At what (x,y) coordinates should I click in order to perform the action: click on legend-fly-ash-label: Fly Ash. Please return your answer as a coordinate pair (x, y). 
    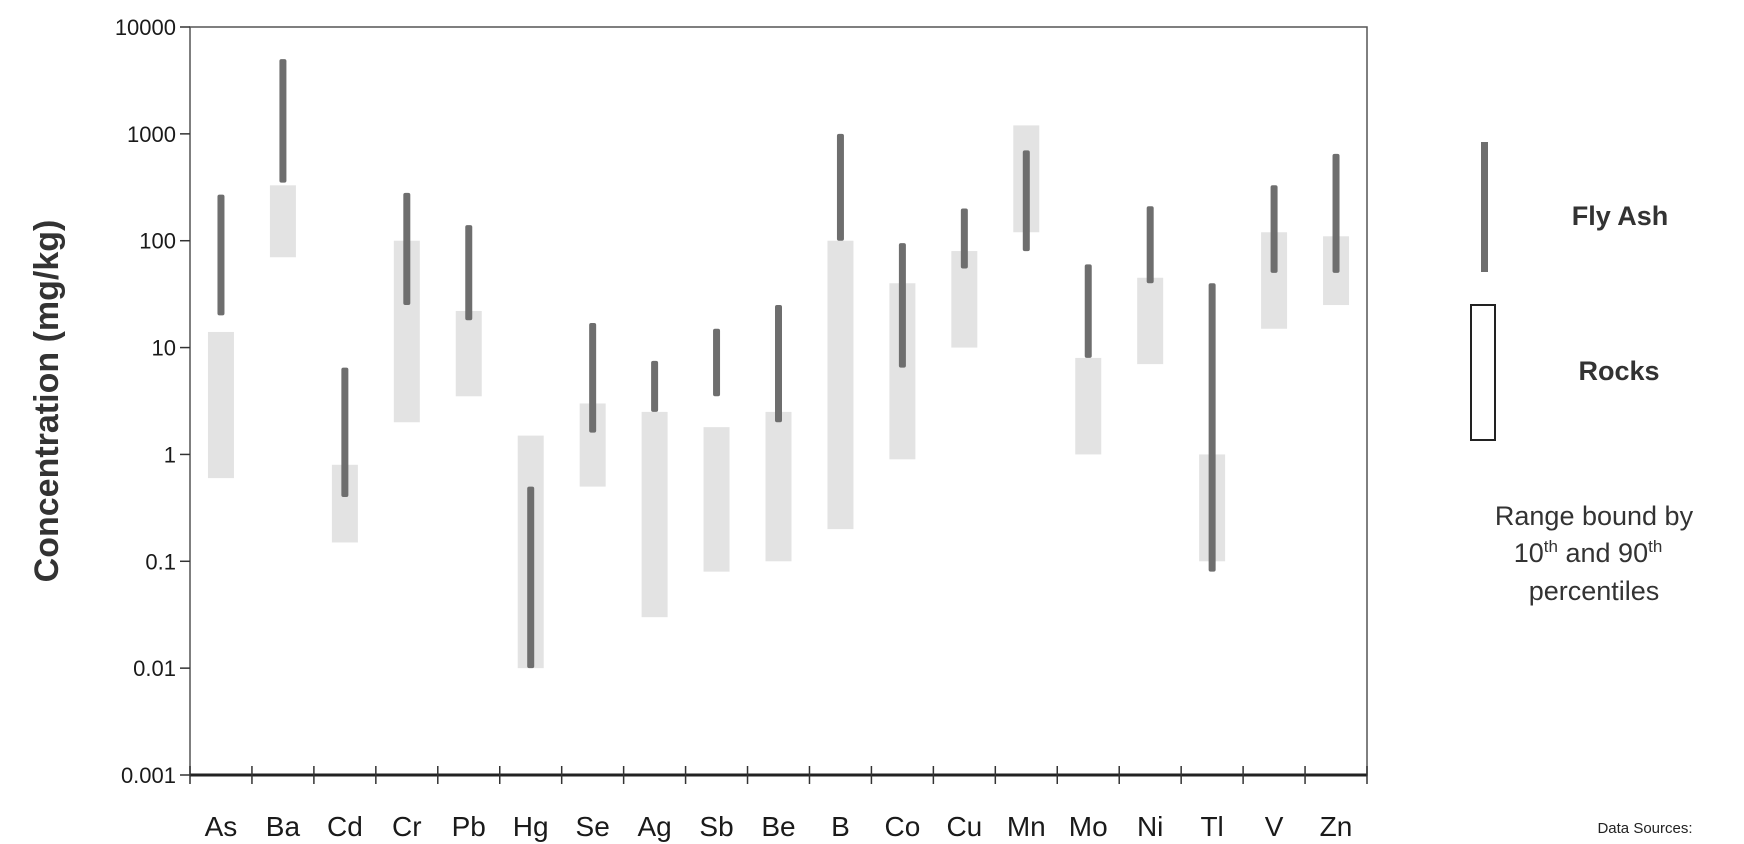
    Looking at the image, I should click on (1620, 216).